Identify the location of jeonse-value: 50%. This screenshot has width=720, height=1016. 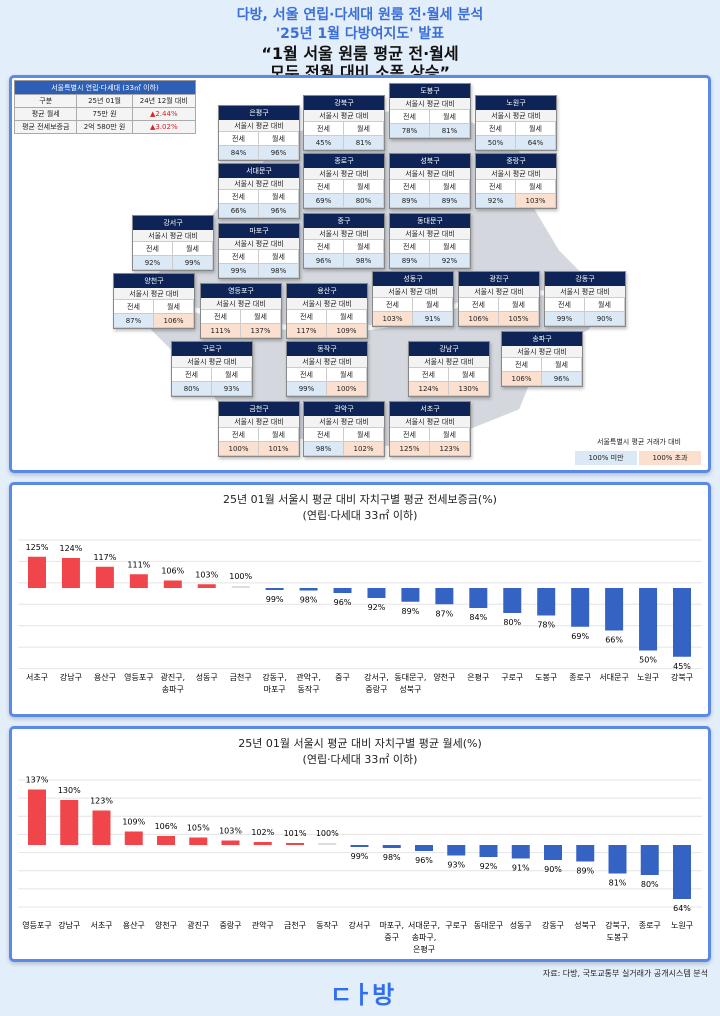
(496, 143).